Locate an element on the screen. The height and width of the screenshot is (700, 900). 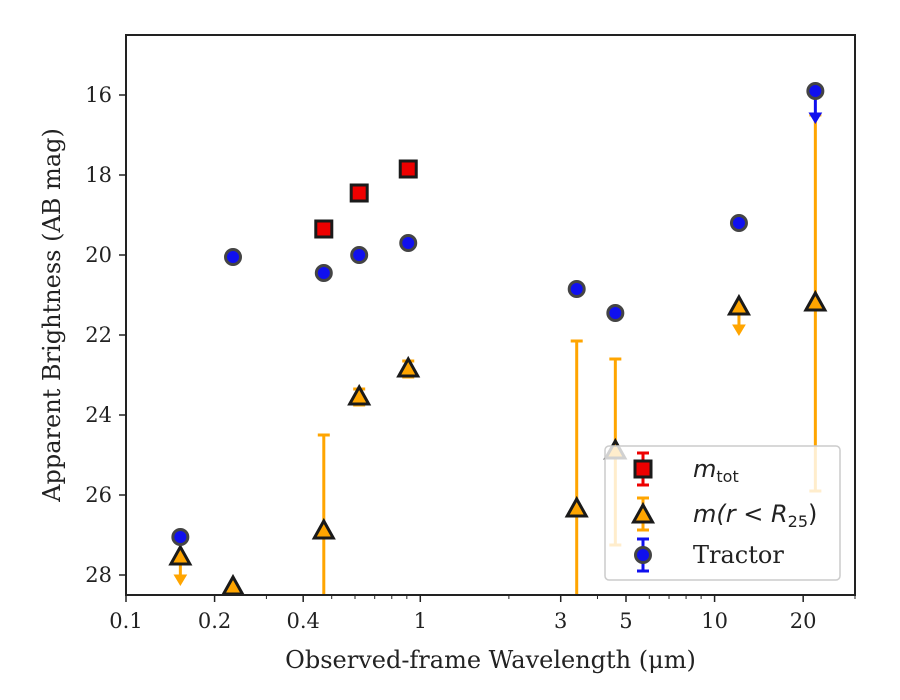
legend-r25-close: ) is located at coordinates (812, 514).